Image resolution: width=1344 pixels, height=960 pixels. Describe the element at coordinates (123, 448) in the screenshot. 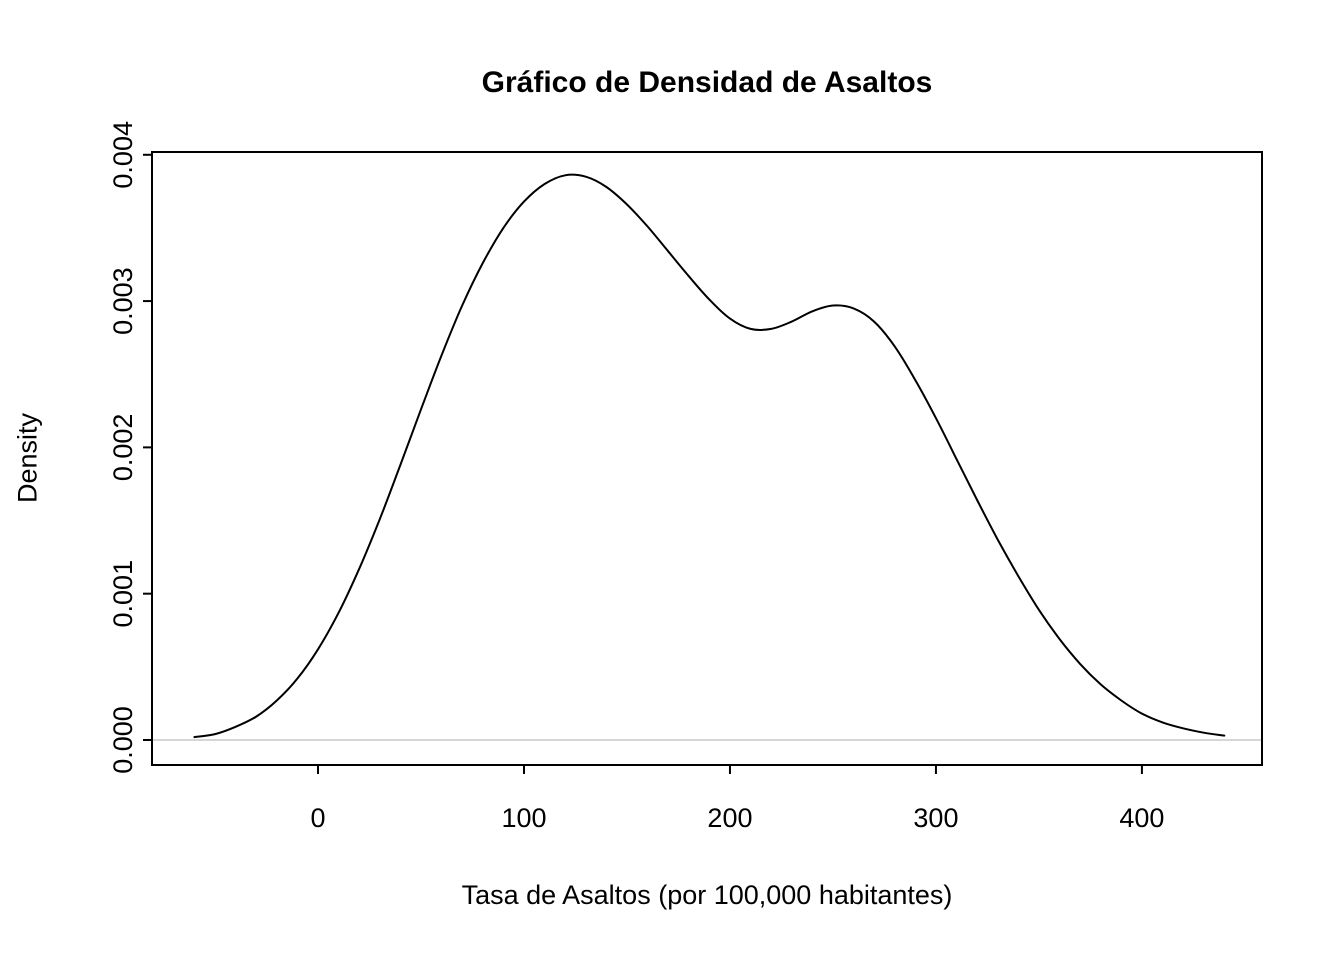

I see `y-tick-label: 0.002` at that location.